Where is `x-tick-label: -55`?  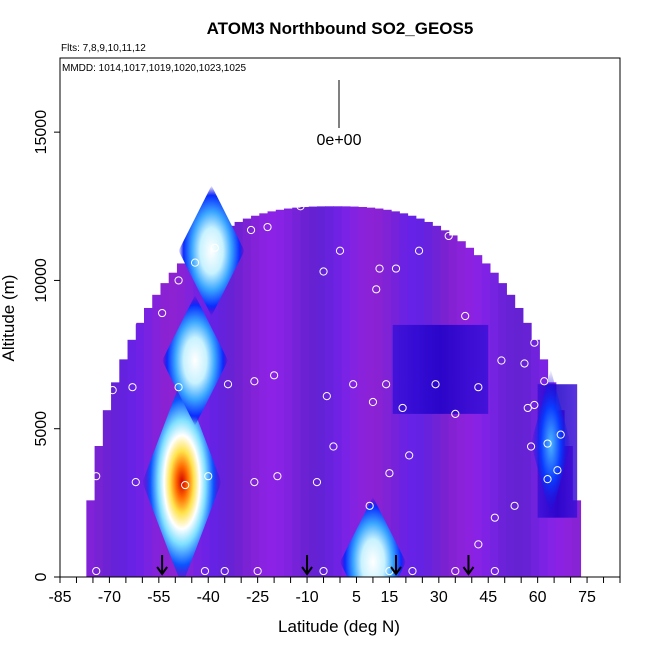 x-tick-label: -55 is located at coordinates (158, 597).